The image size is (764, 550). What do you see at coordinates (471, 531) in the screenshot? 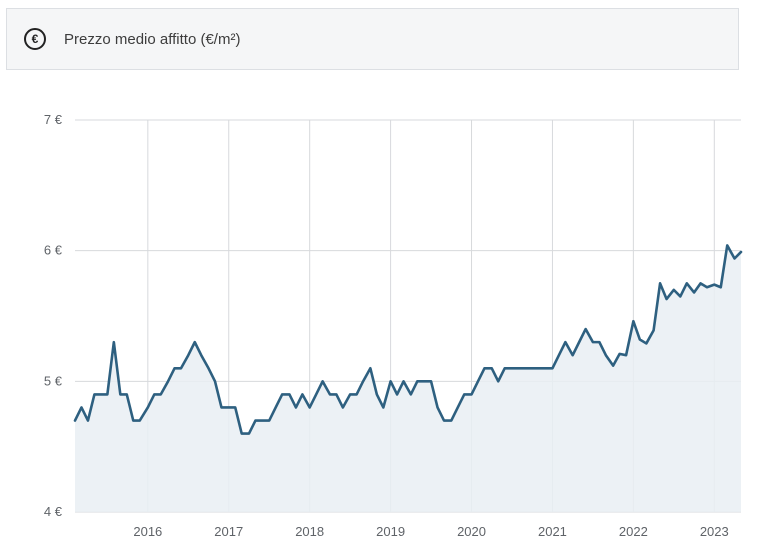
I see `x-tick-label: 2020` at bounding box center [471, 531].